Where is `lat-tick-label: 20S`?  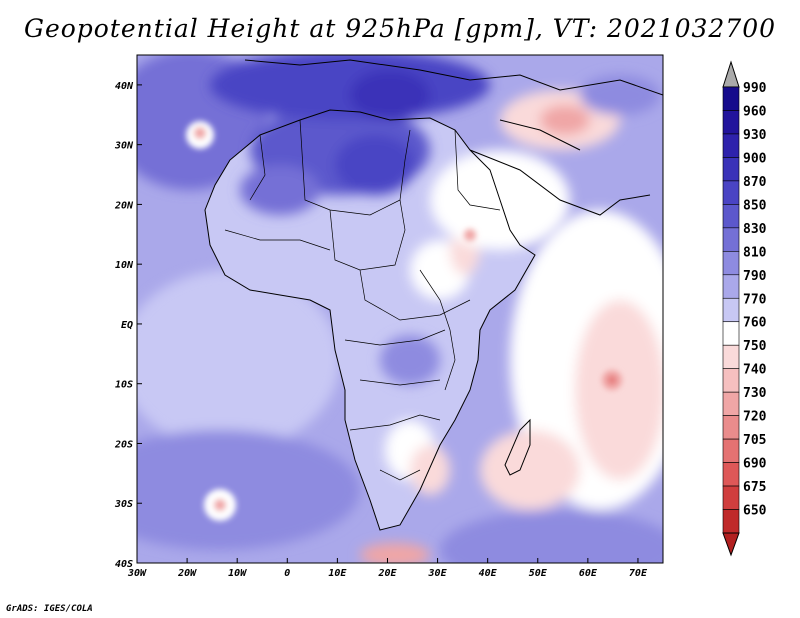
lat-tick-label: 20S is located at coordinates (123, 444).